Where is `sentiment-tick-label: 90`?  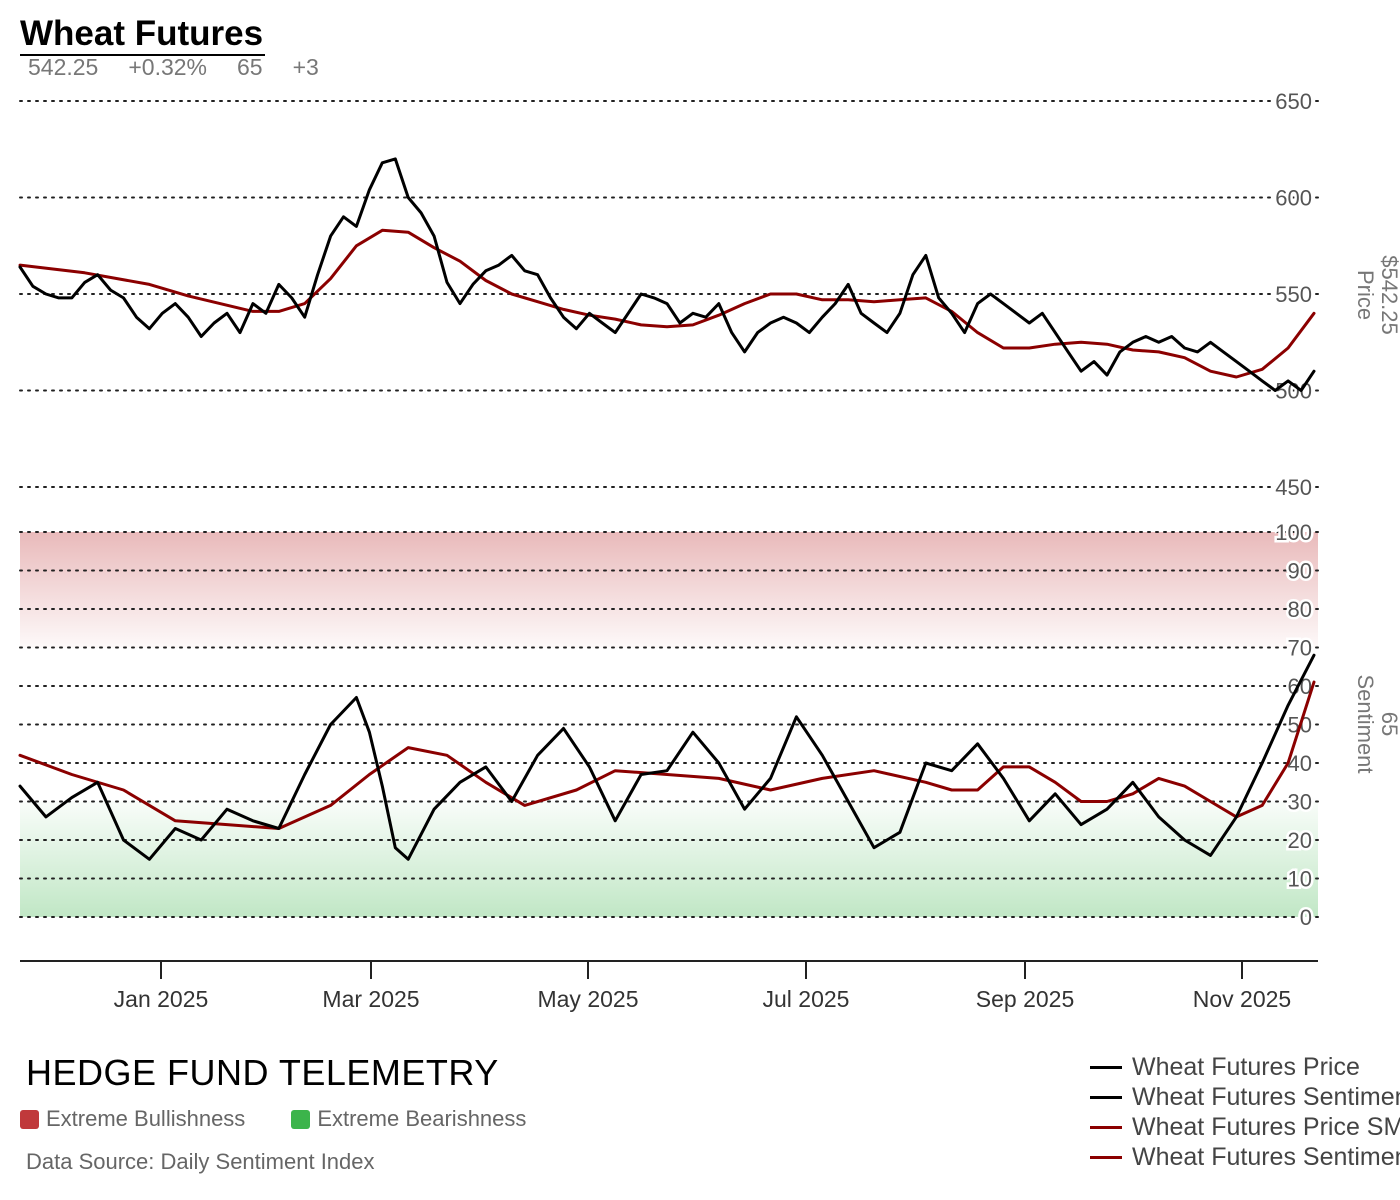
sentiment-tick-label: 90 is located at coordinates (1300, 571).